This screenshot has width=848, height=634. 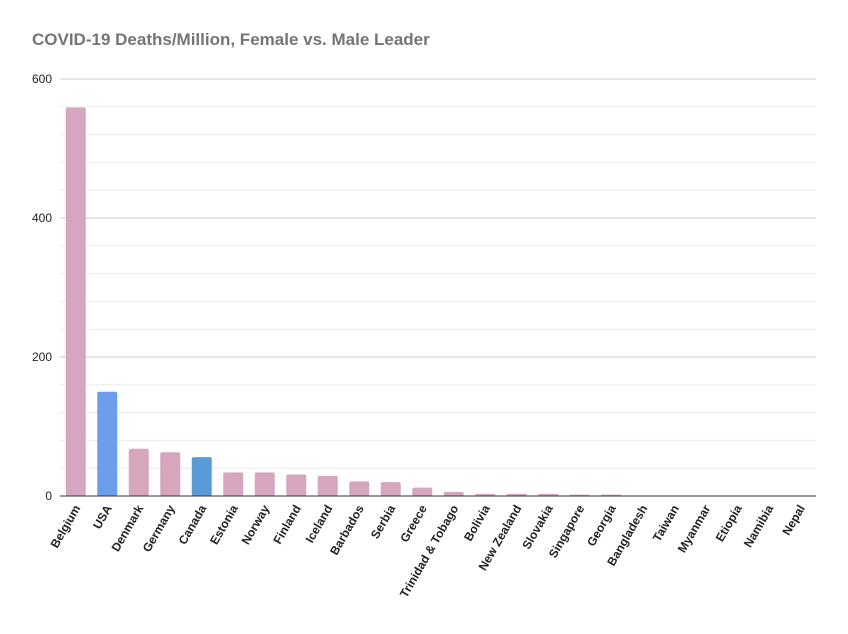 What do you see at coordinates (793, 520) in the screenshot?
I see `x-category-label: Nepal` at bounding box center [793, 520].